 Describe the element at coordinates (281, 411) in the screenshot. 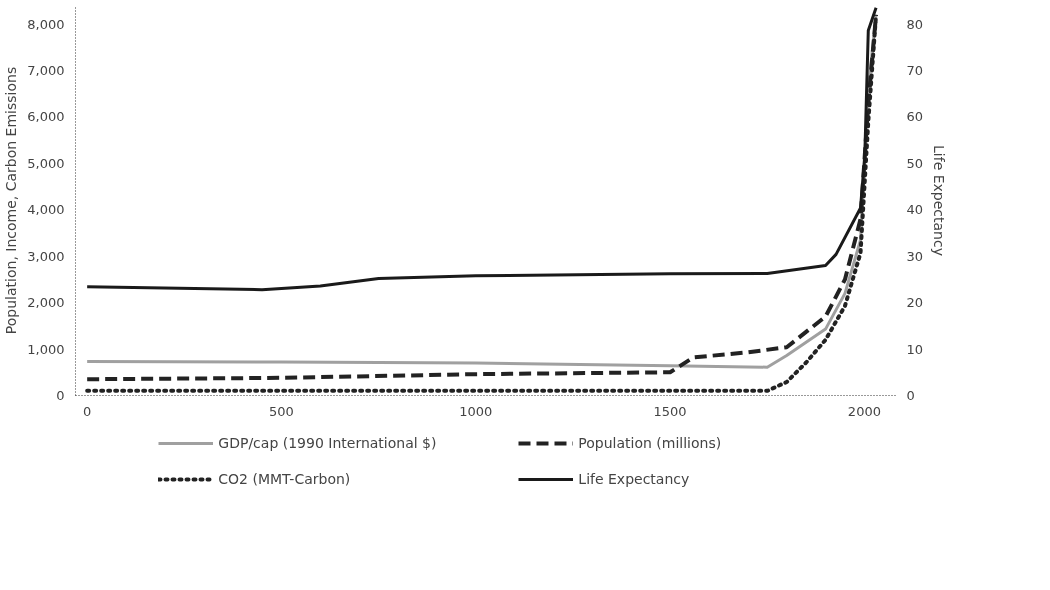

I see `x-tick-label: 500` at that location.